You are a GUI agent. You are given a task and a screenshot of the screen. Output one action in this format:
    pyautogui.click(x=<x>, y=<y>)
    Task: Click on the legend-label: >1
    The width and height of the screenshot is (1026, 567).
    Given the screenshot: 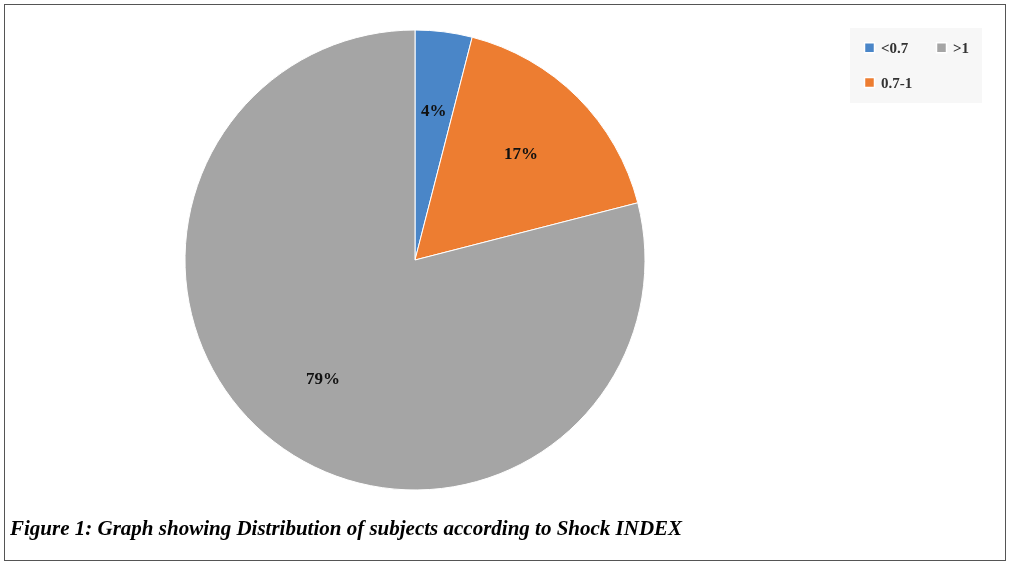 What is the action you would take?
    pyautogui.click(x=961, y=47)
    